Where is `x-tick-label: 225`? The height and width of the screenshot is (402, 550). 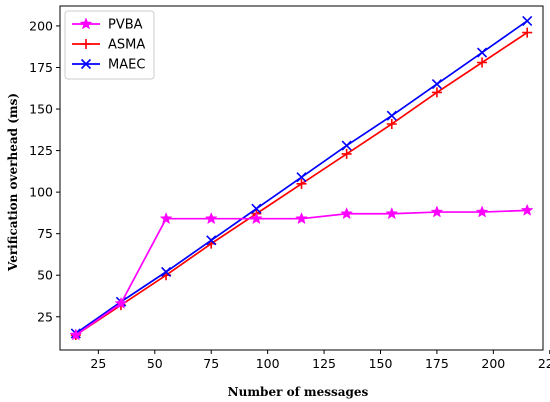 x-tick-label: 225 is located at coordinates (544, 363).